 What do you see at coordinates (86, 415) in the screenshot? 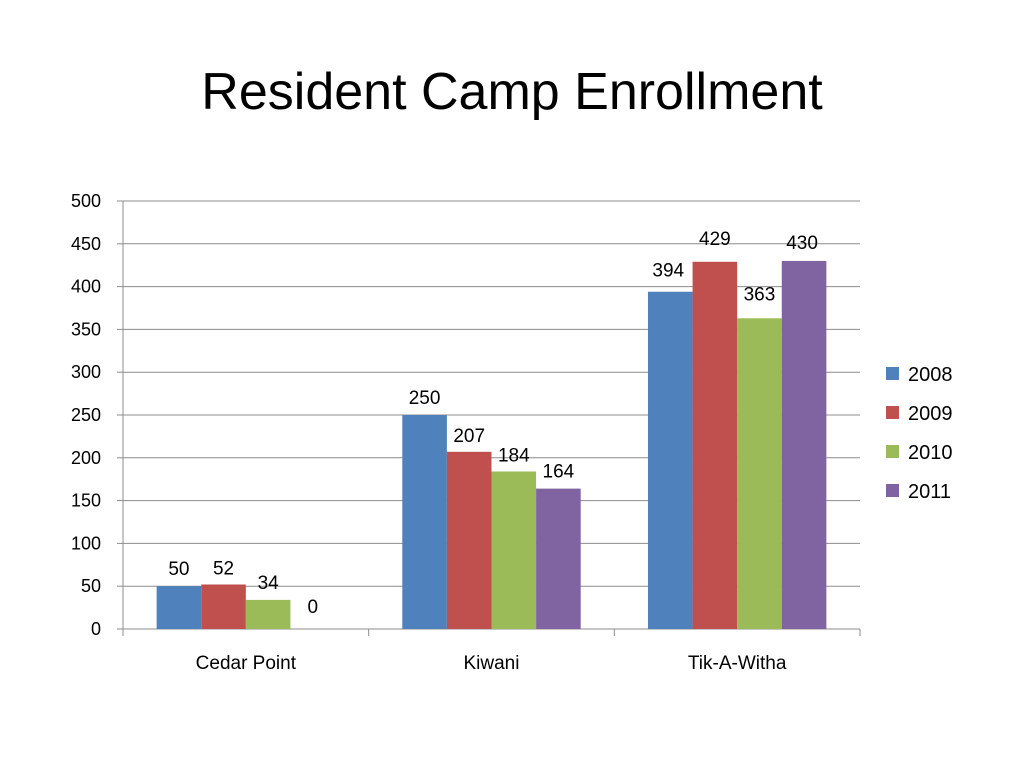
I see `y-tick-label: 250` at bounding box center [86, 415].